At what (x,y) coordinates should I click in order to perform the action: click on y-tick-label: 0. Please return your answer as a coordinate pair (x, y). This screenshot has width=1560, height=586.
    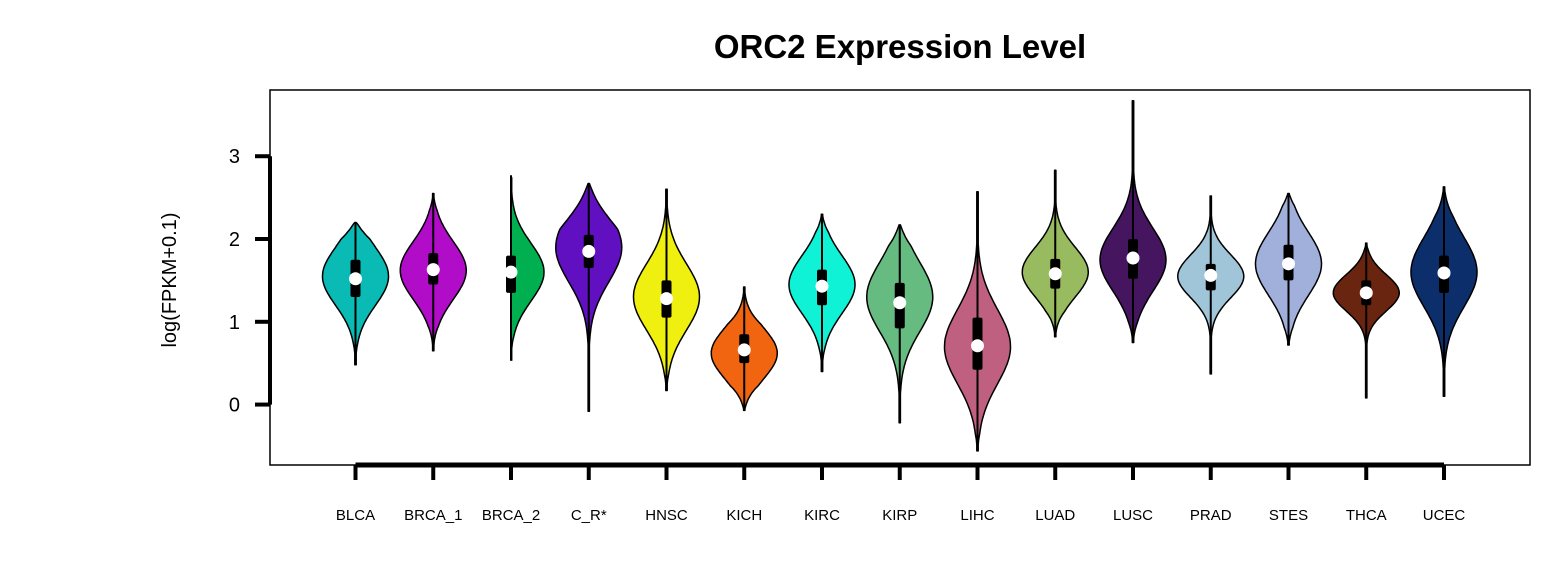
    Looking at the image, I should click on (234, 406).